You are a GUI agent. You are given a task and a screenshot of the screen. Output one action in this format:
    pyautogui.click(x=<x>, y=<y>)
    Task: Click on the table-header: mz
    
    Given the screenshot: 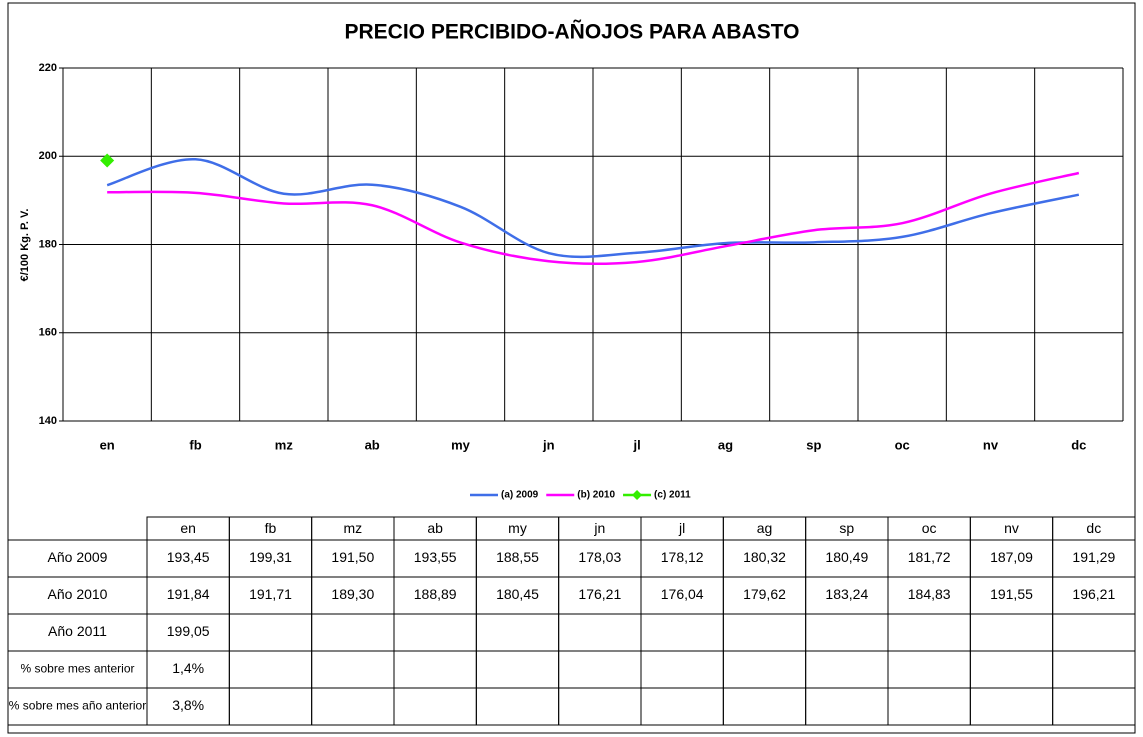 What is the action you would take?
    pyautogui.click(x=352, y=528)
    